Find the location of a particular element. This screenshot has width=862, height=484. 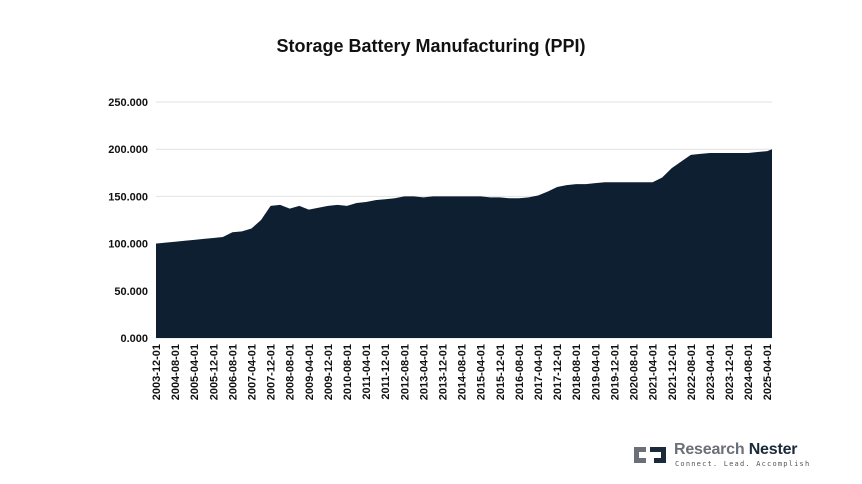

y-tick-label: 0.000 is located at coordinates (134, 339).